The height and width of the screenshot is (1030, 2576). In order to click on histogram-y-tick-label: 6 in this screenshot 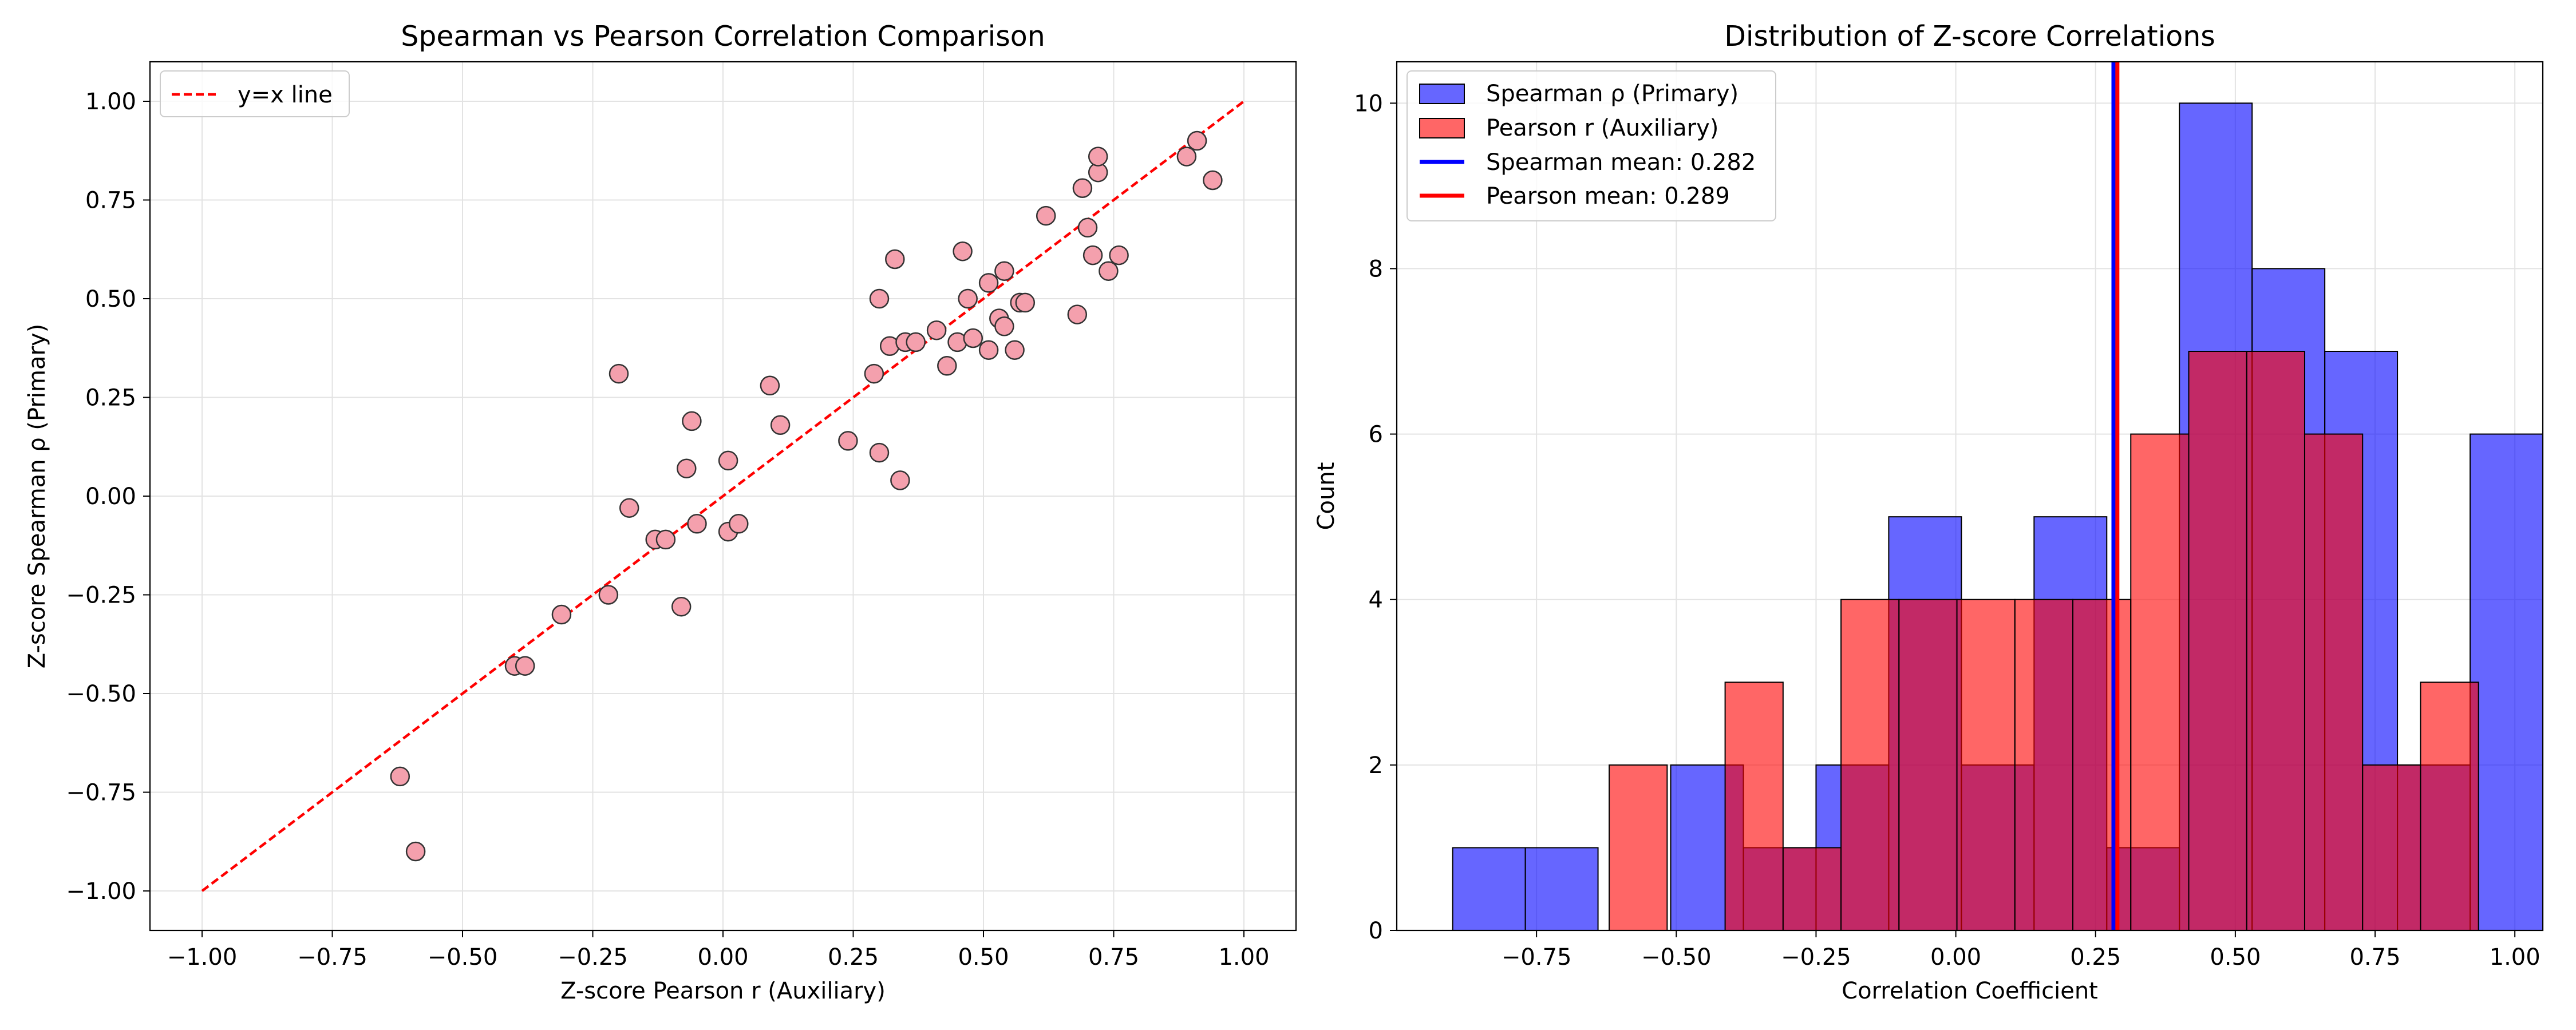, I will do `click(1376, 435)`.